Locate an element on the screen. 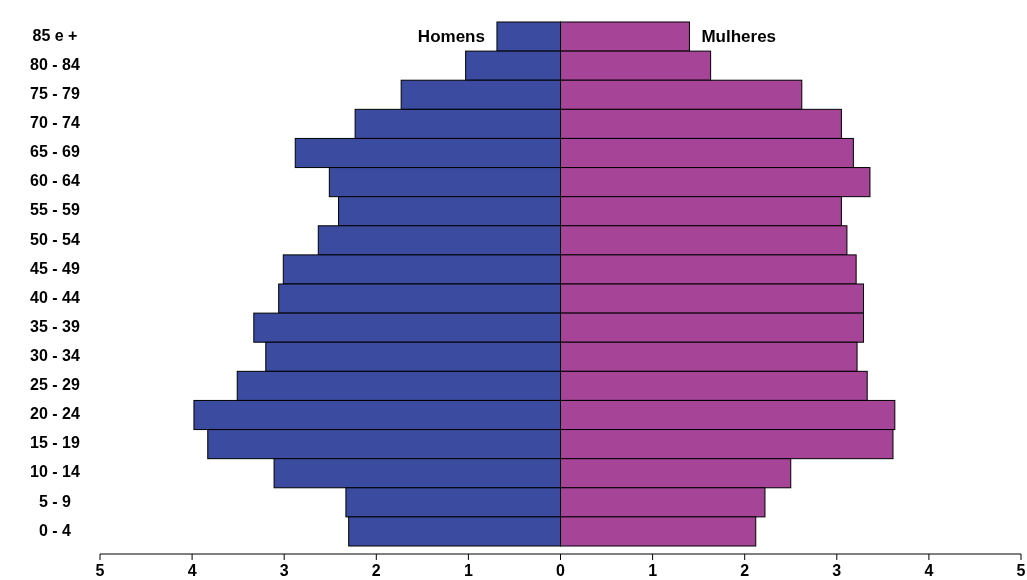  y-tick-label: 35 - 39 is located at coordinates (55, 326).